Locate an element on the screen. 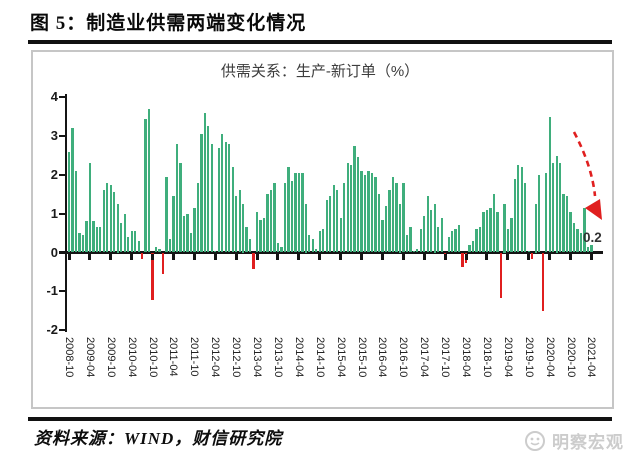  source-note: 资料来源：WIND，财信研究院 is located at coordinates (158, 438).